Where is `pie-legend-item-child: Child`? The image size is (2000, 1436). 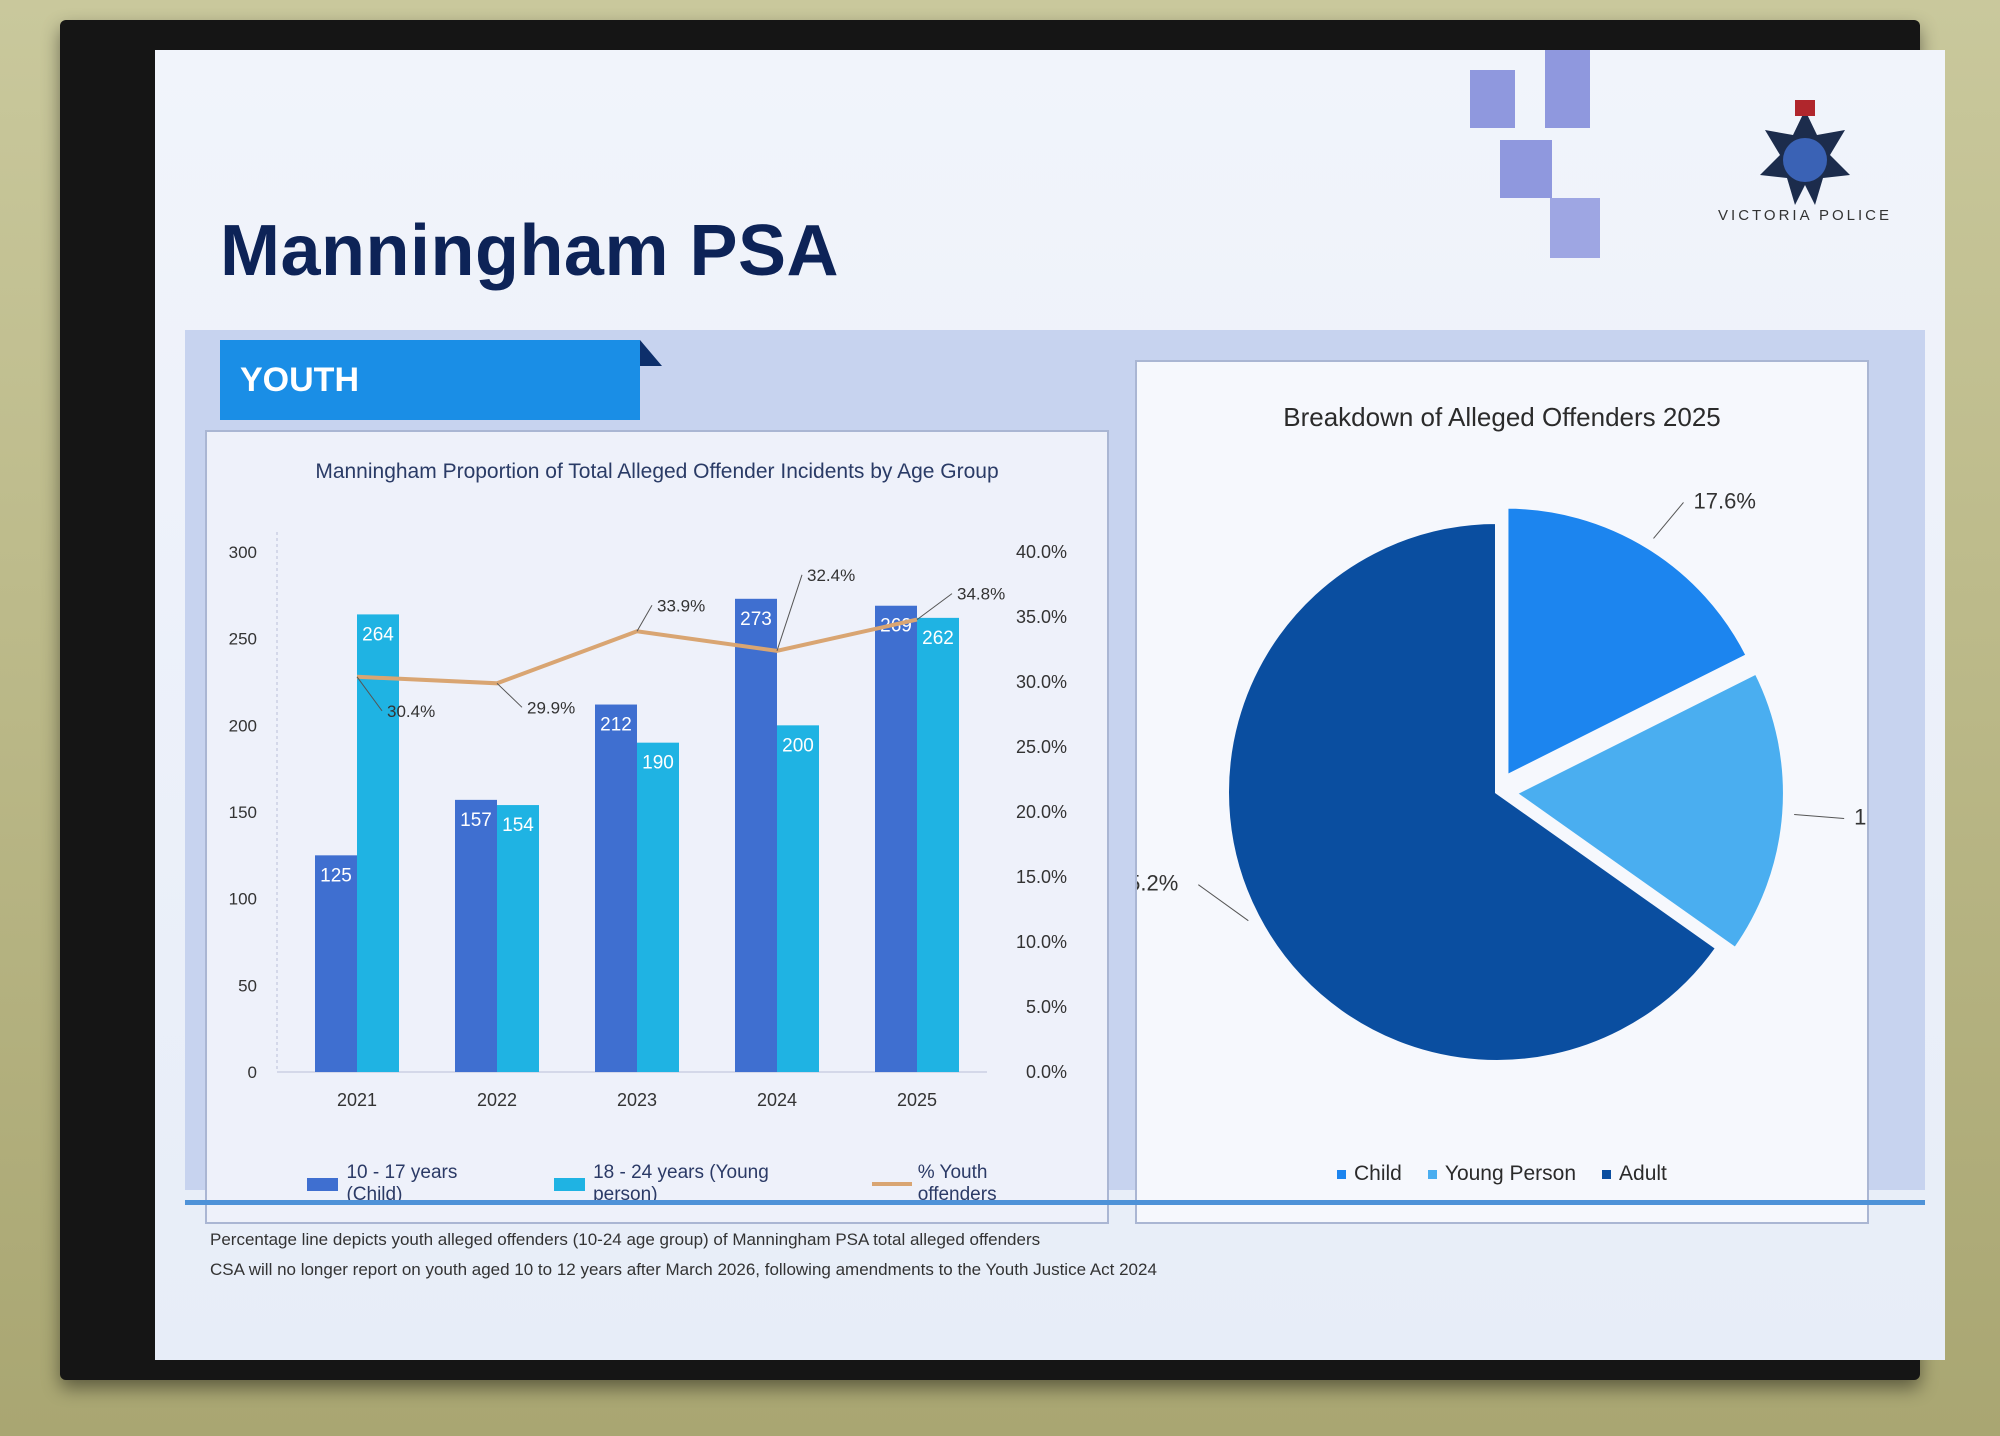 pie-legend-item-child: Child is located at coordinates (1369, 1174).